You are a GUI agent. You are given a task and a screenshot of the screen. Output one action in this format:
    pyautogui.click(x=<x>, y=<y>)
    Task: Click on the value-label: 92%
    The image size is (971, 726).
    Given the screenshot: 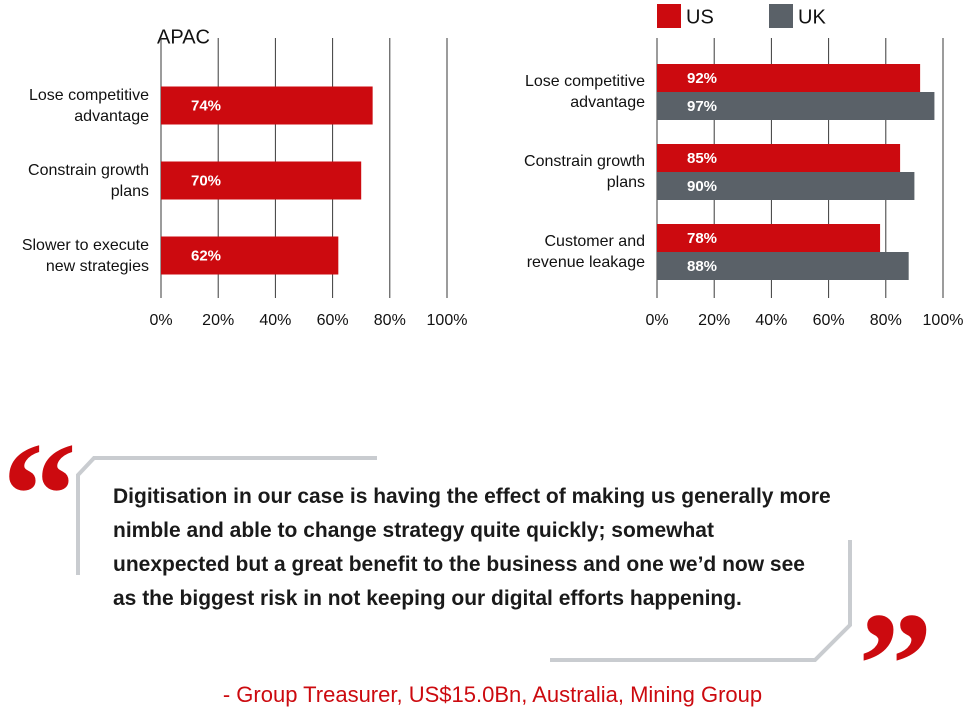 What is the action you would take?
    pyautogui.click(x=702, y=78)
    